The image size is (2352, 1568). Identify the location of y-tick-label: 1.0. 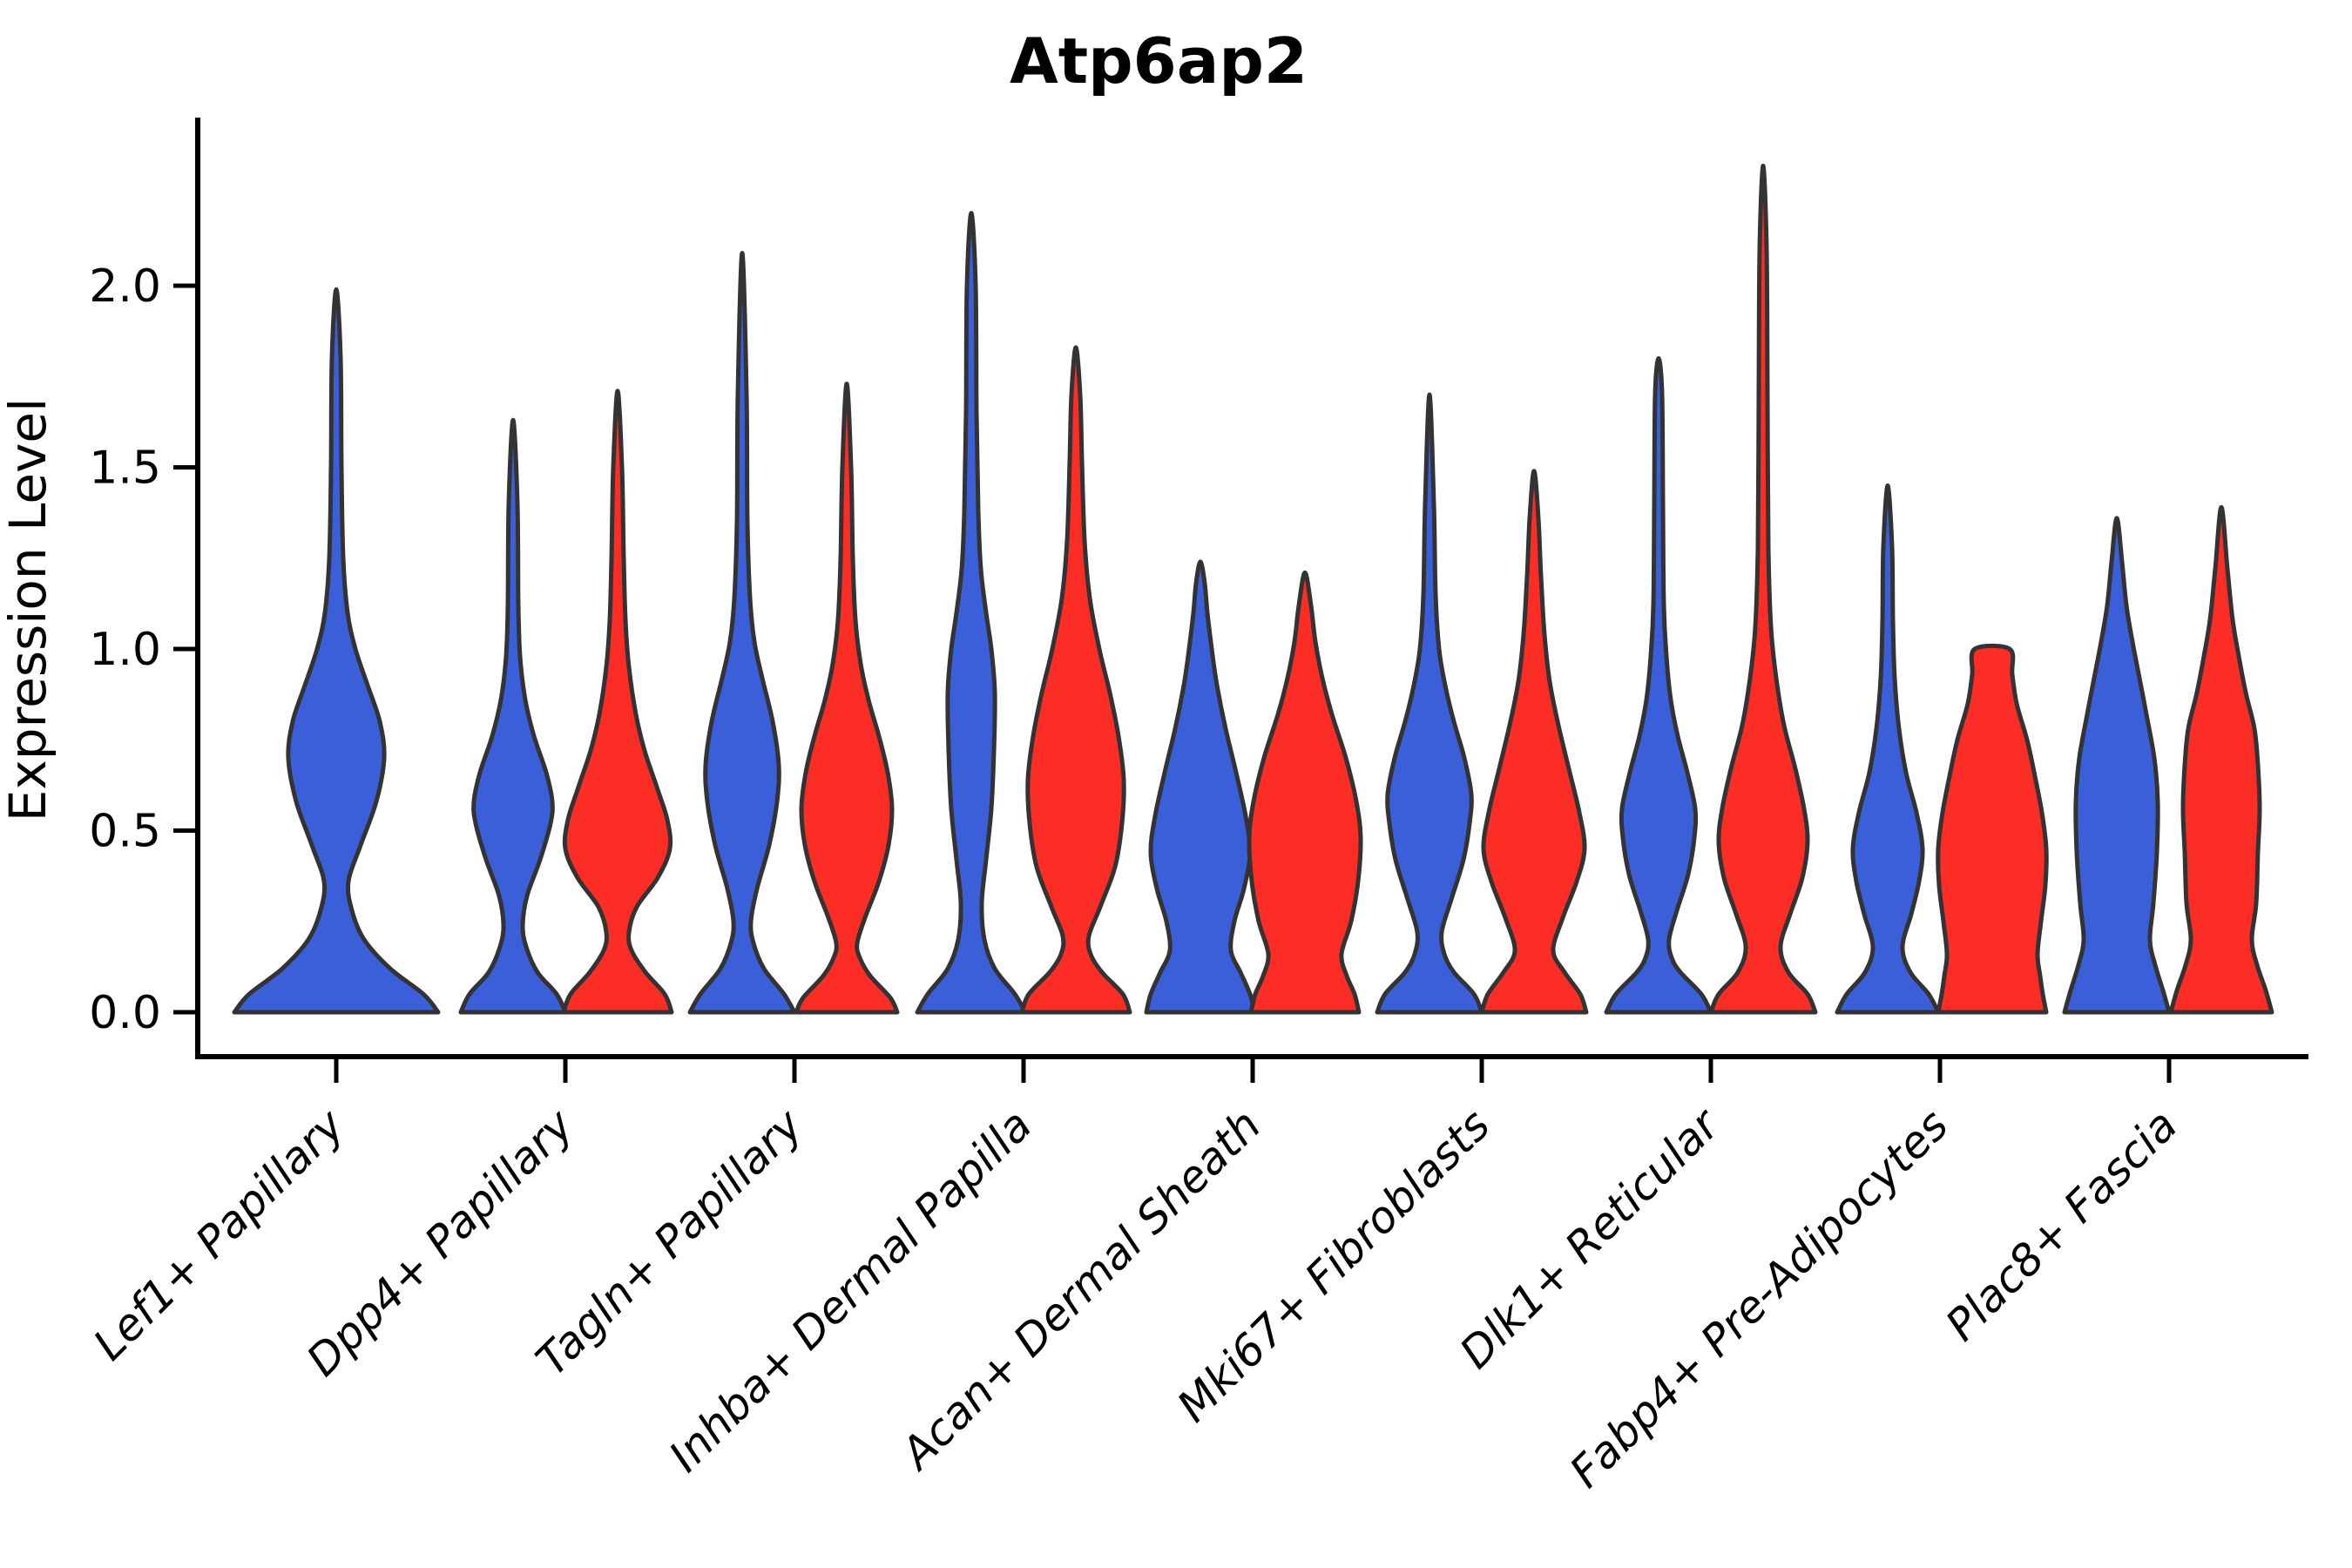
(125, 650).